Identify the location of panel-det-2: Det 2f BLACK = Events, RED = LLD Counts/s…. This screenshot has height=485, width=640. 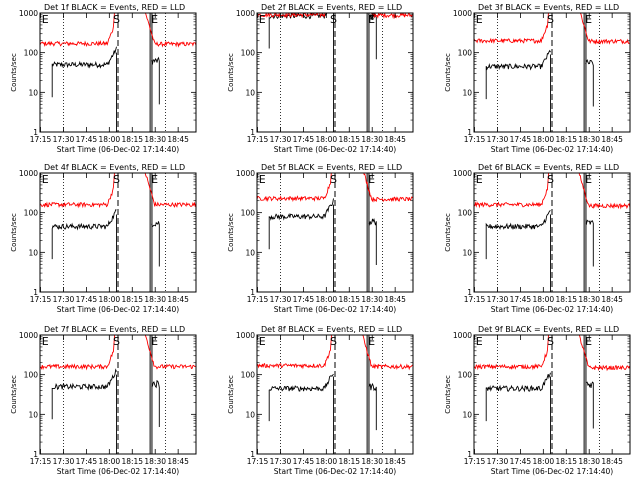
(320, 78).